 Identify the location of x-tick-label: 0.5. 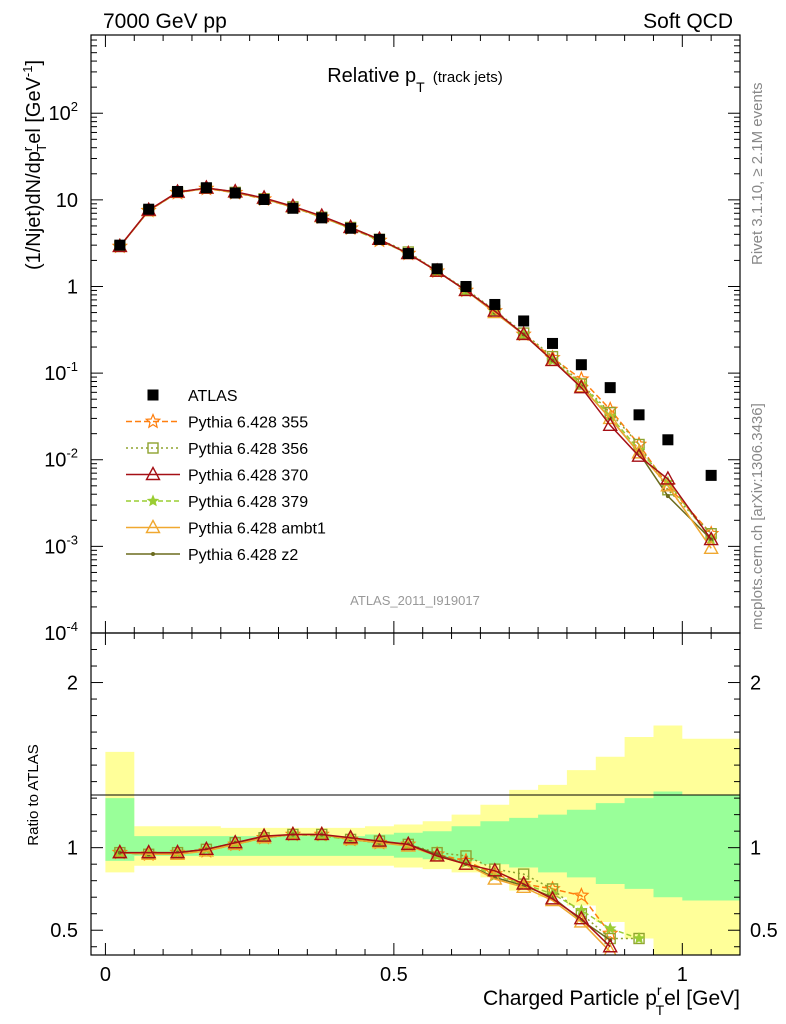
(394, 975).